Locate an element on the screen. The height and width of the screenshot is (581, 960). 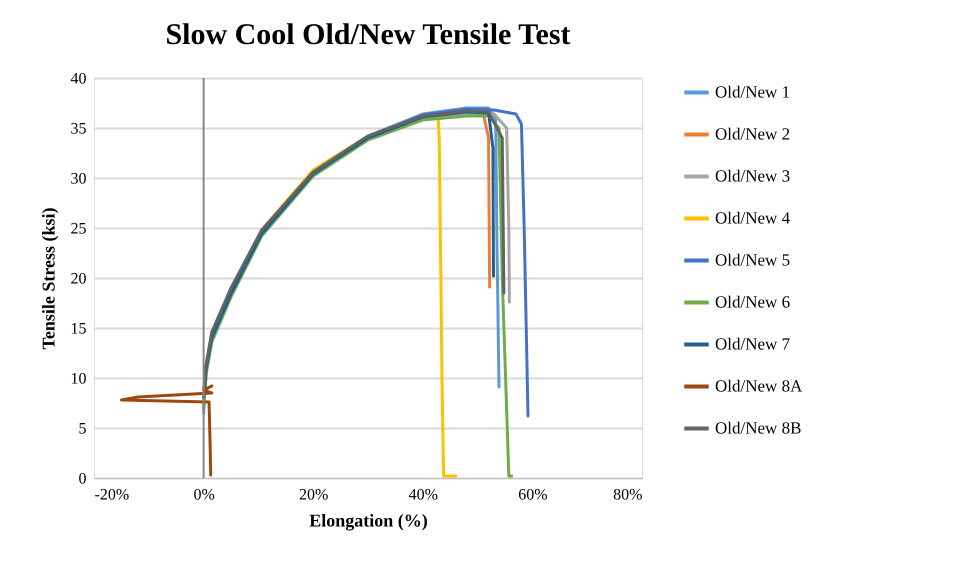
y-tick-label: 30 is located at coordinates (78, 179).